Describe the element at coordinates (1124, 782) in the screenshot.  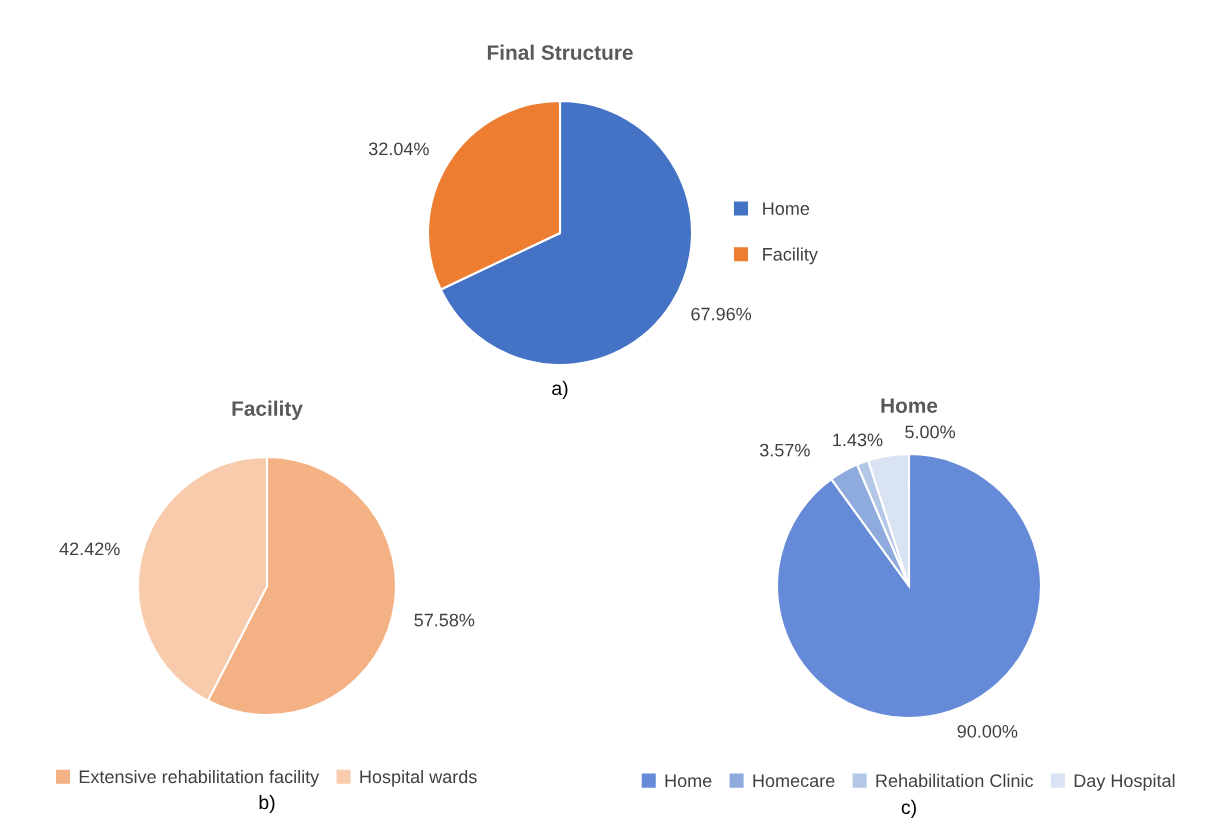
I see `legend-label: Day Hospital` at that location.